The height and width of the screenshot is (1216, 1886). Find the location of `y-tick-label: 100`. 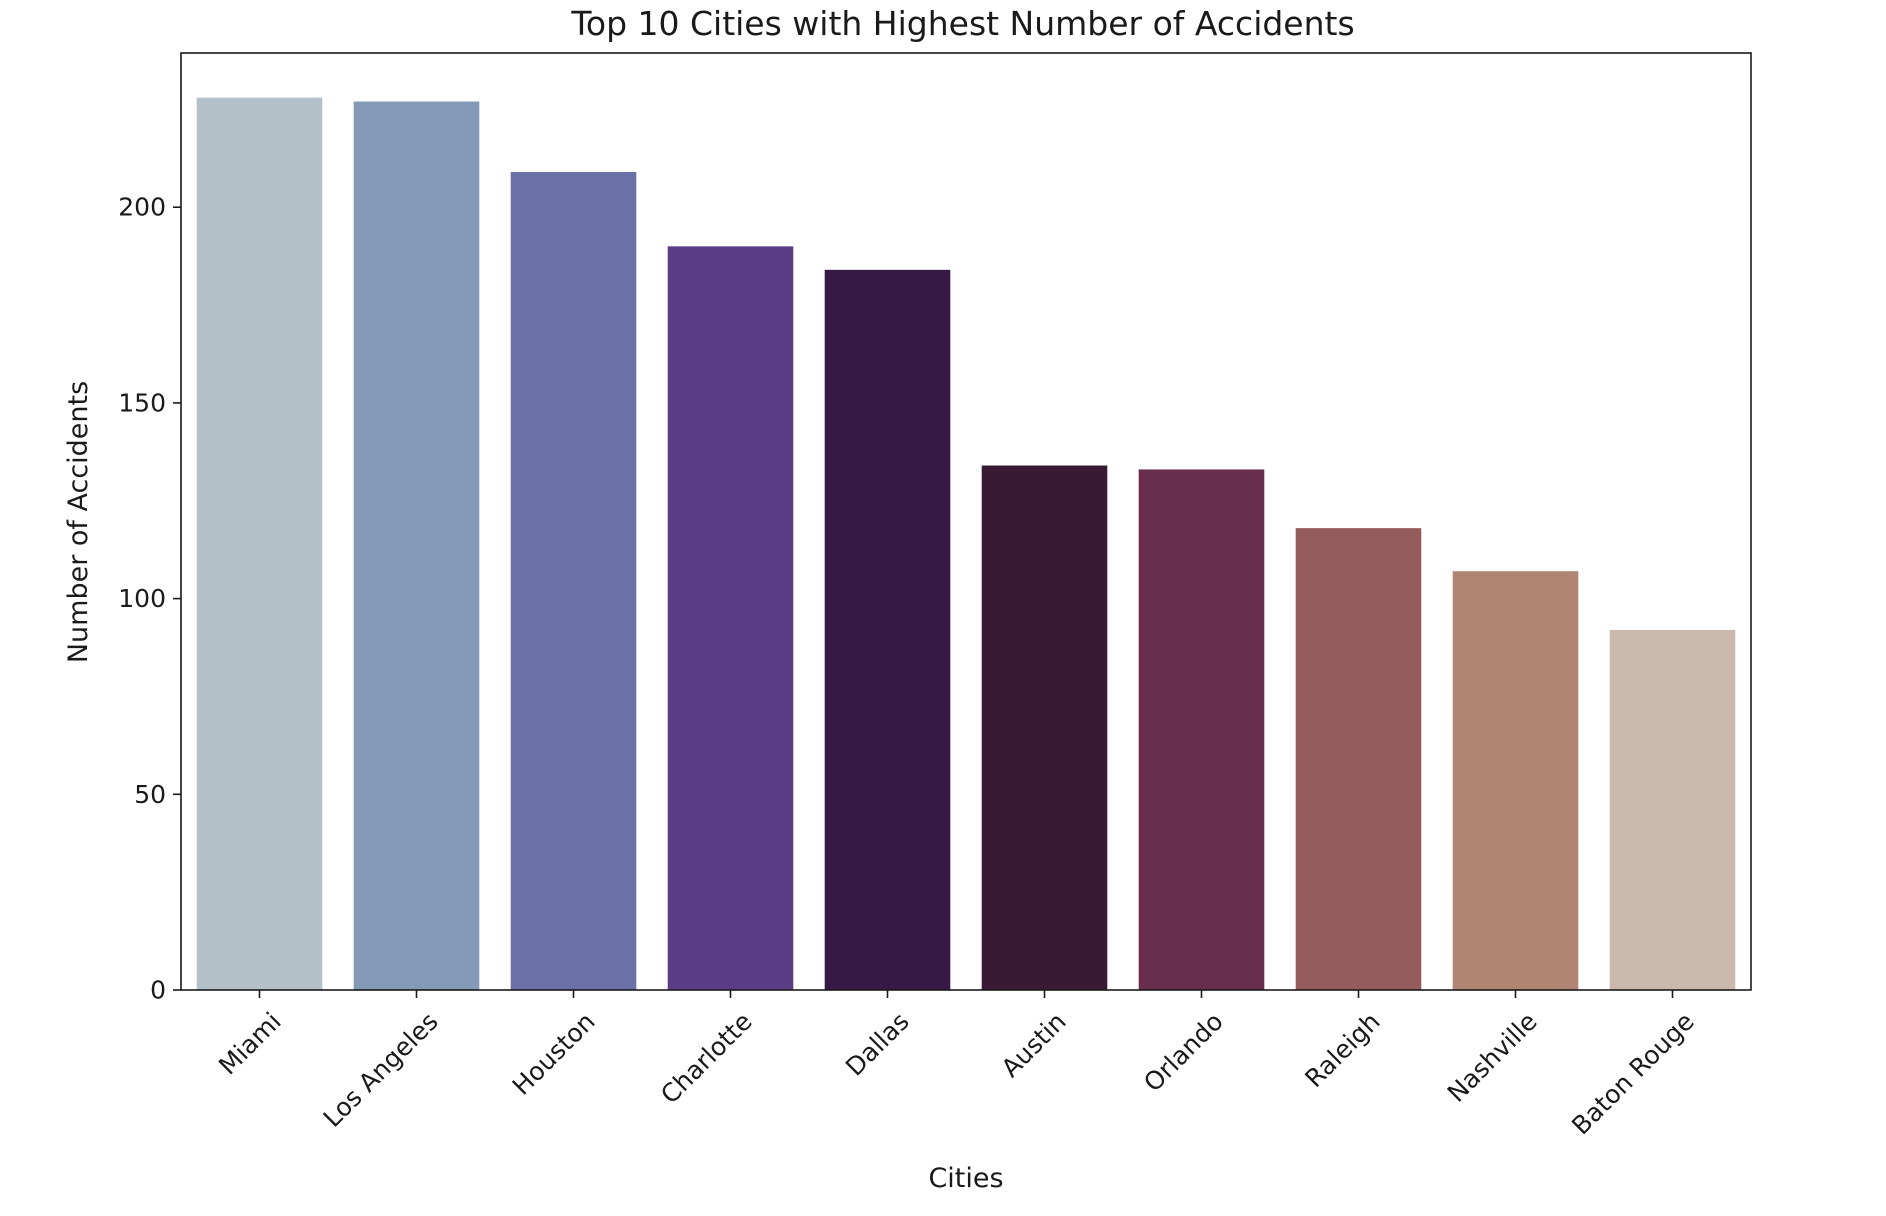

y-tick-label: 100 is located at coordinates (142, 598).